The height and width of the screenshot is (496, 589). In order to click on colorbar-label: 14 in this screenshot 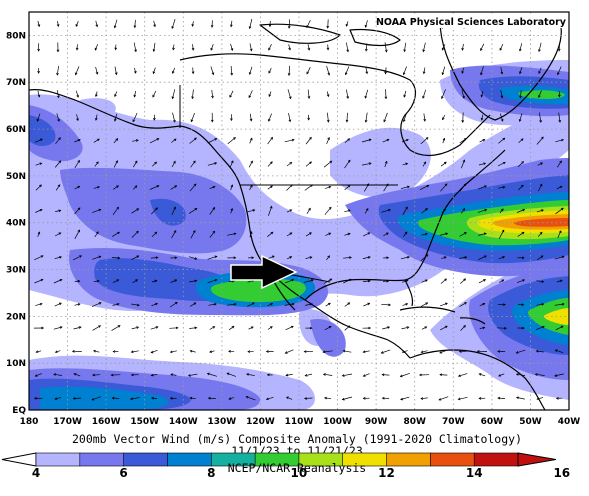, I will do `click(474, 473)`.